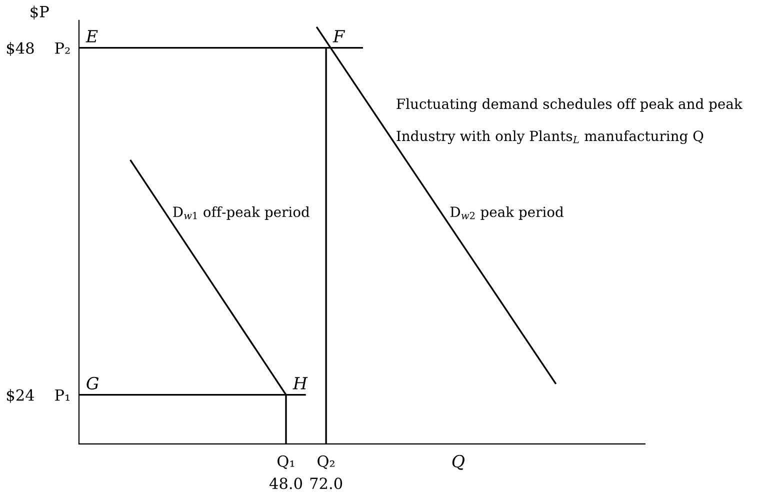 Image resolution: width=769 pixels, height=492 pixels. Describe the element at coordinates (241, 213) in the screenshot. I see `annotation: D$_{w1}$ off-peak period` at that location.